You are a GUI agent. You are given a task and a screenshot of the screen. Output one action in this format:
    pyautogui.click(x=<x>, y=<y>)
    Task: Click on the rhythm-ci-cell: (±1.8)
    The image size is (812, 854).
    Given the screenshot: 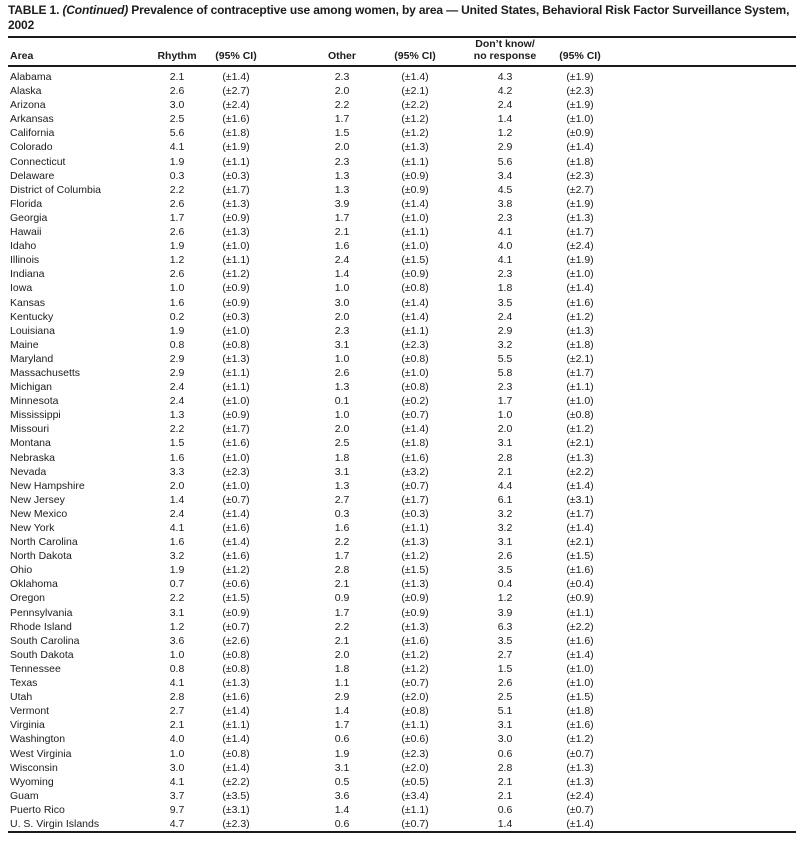 What is the action you would take?
    pyautogui.click(x=236, y=133)
    